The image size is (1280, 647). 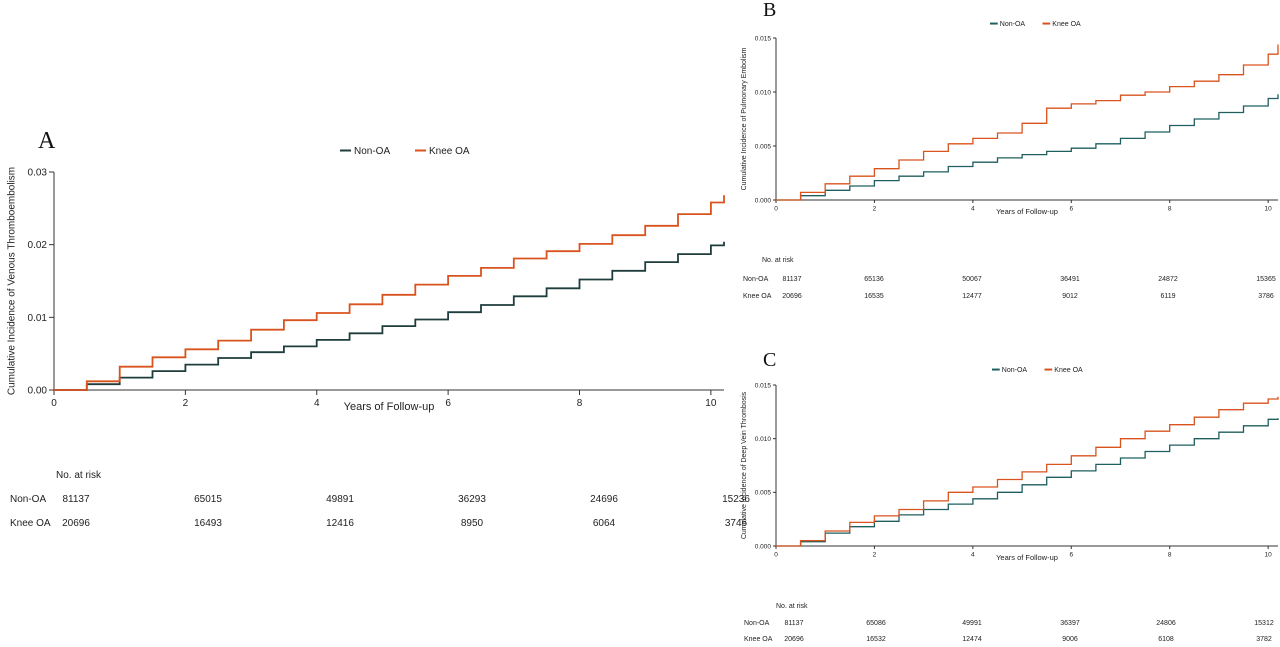 I want to click on risk-value: 49991, so click(x=972, y=623).